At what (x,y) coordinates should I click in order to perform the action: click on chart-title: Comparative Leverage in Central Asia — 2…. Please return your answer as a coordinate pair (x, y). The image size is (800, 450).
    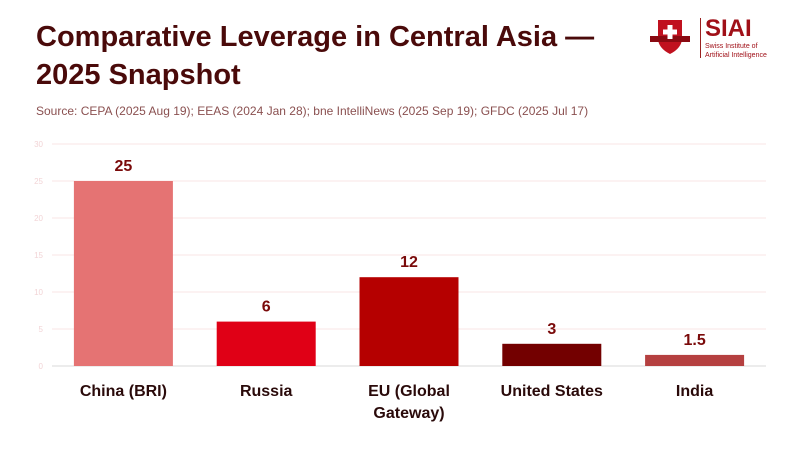
    Looking at the image, I should click on (315, 56).